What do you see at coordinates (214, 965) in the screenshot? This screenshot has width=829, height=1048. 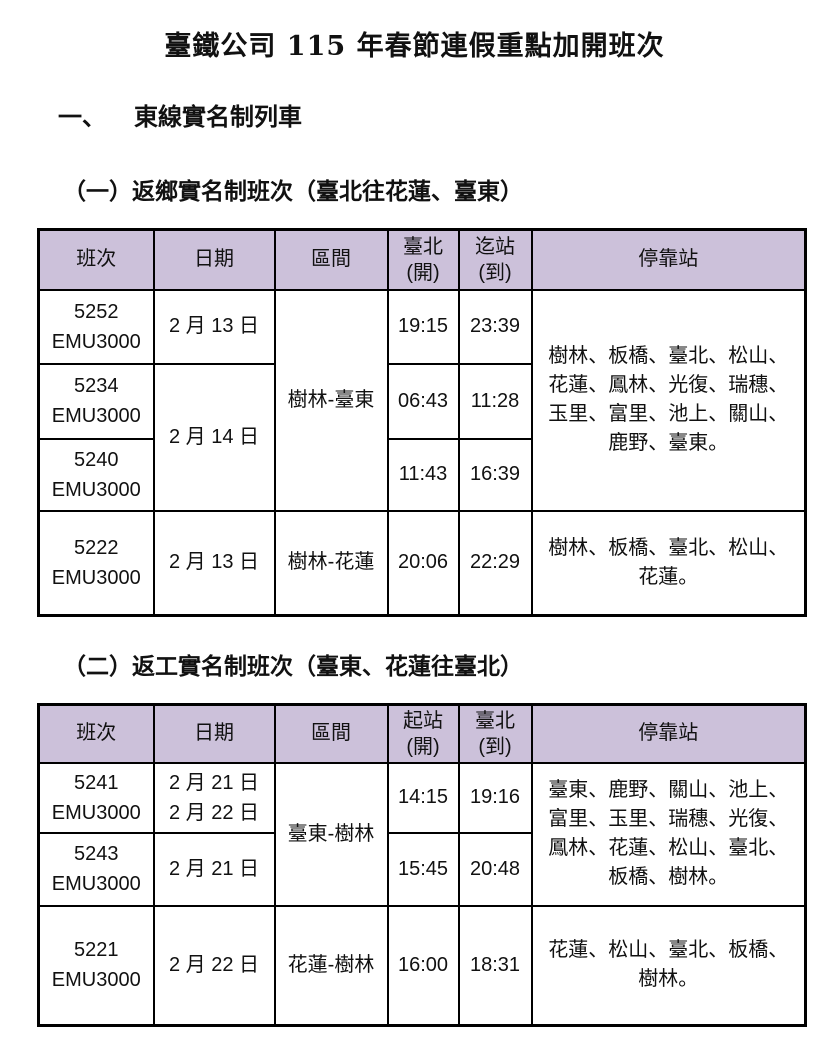 I see `date-cell: 2 月 22 日` at bounding box center [214, 965].